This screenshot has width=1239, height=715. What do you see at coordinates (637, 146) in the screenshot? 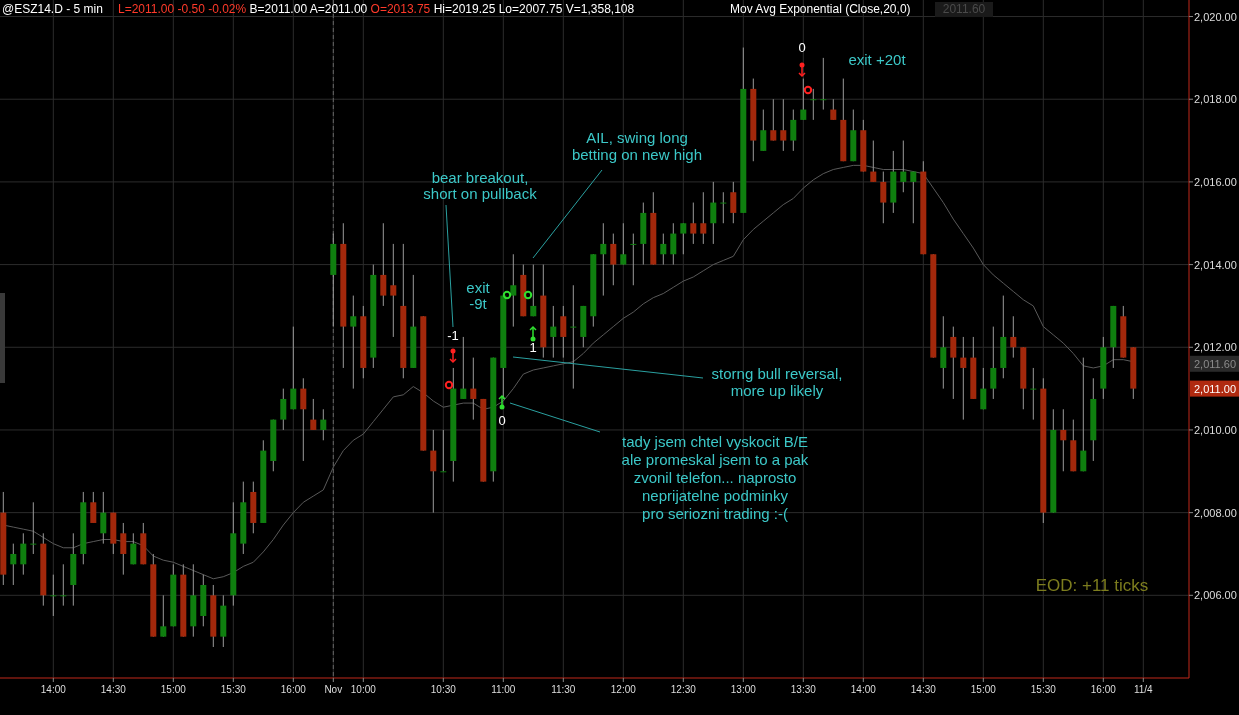
I see `annotation: AIL, swing long betting on new high` at bounding box center [637, 146].